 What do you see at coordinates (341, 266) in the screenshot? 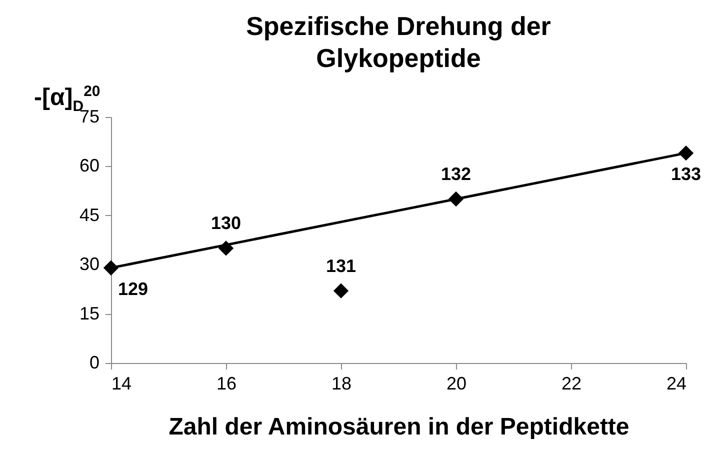
I see `annotation: 131` at bounding box center [341, 266].